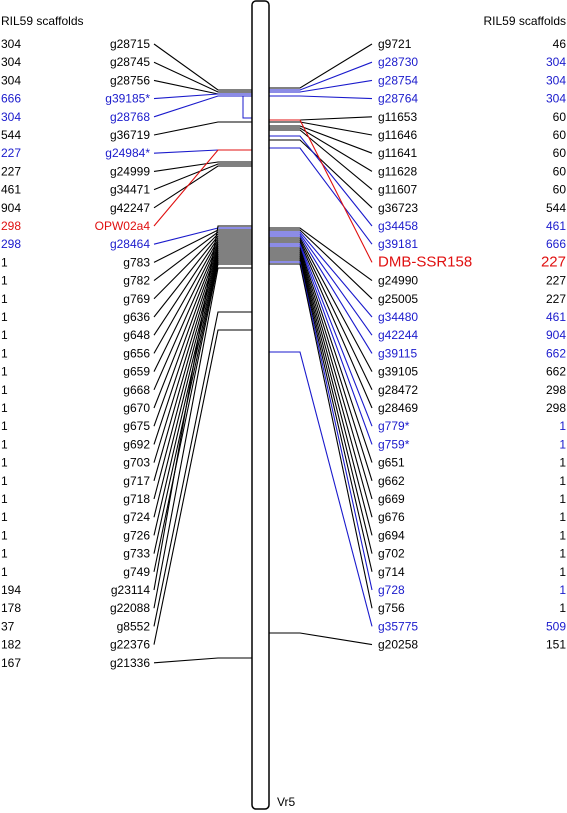  I want to click on right-marker-name: g34458, so click(398, 226).